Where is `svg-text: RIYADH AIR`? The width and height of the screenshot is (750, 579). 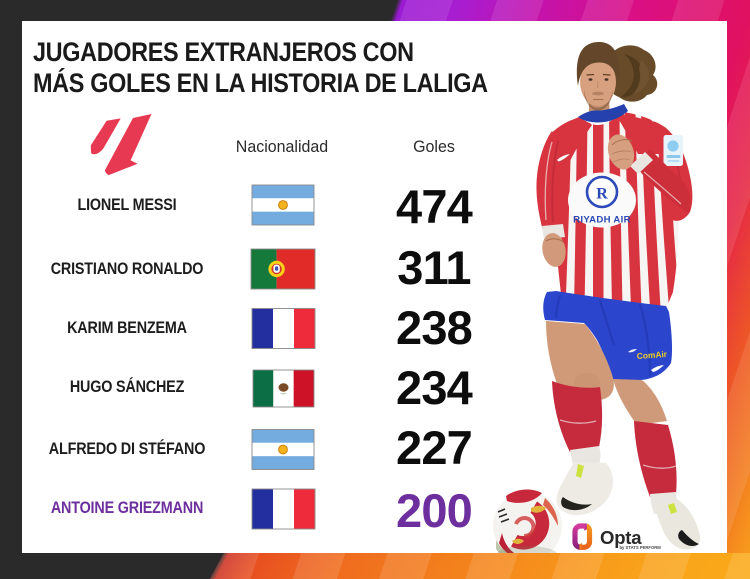 svg-text: RIYADH AIR is located at coordinates (602, 220).